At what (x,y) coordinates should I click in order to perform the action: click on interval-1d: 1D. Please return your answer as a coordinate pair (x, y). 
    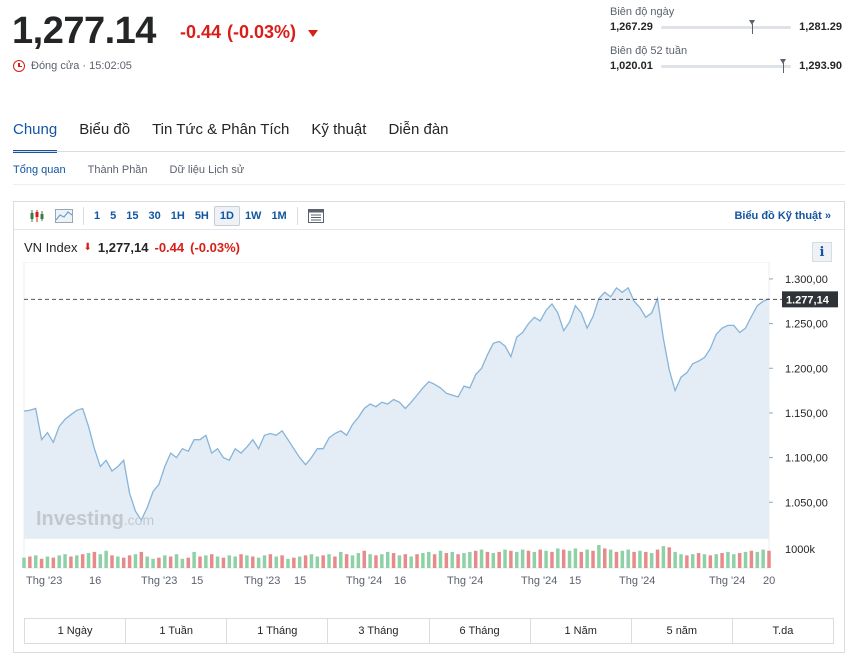
    Looking at the image, I should click on (226, 215).